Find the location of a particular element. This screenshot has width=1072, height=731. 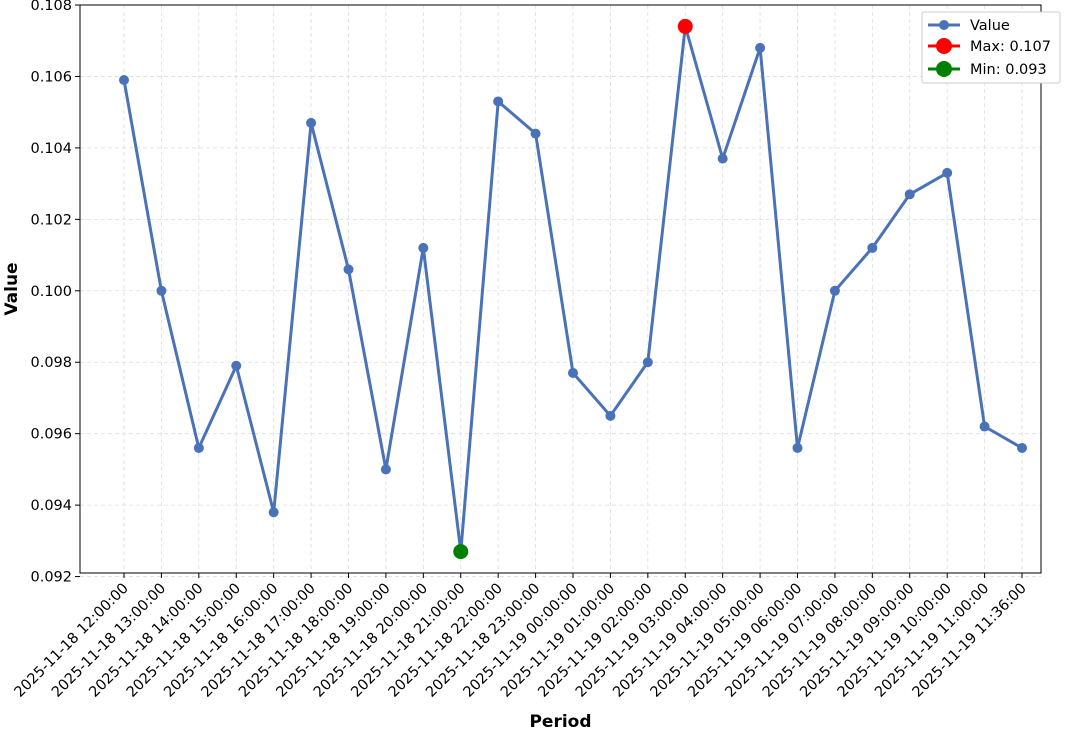

y-tick-label: 0.094 is located at coordinates (51, 506).